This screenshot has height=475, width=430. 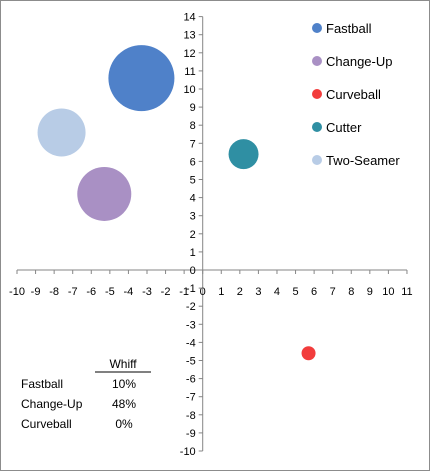 What do you see at coordinates (191, 416) in the screenshot?
I see `y-tick-label: -8` at bounding box center [191, 416].